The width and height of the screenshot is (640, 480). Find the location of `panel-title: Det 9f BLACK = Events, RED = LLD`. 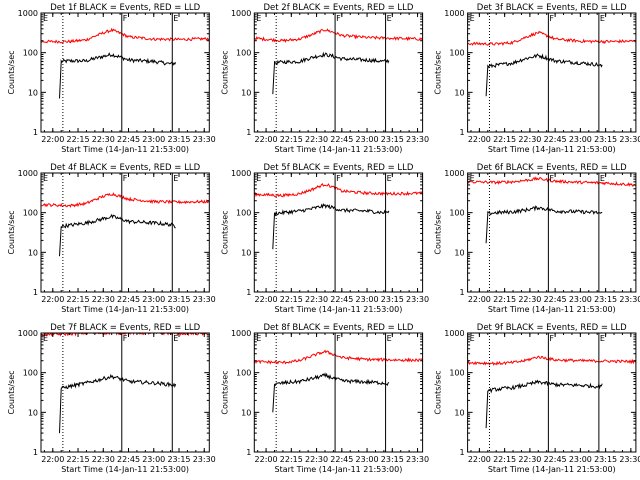

panel-title: Det 9f BLACK = Events, RED = LLD is located at coordinates (552, 328).